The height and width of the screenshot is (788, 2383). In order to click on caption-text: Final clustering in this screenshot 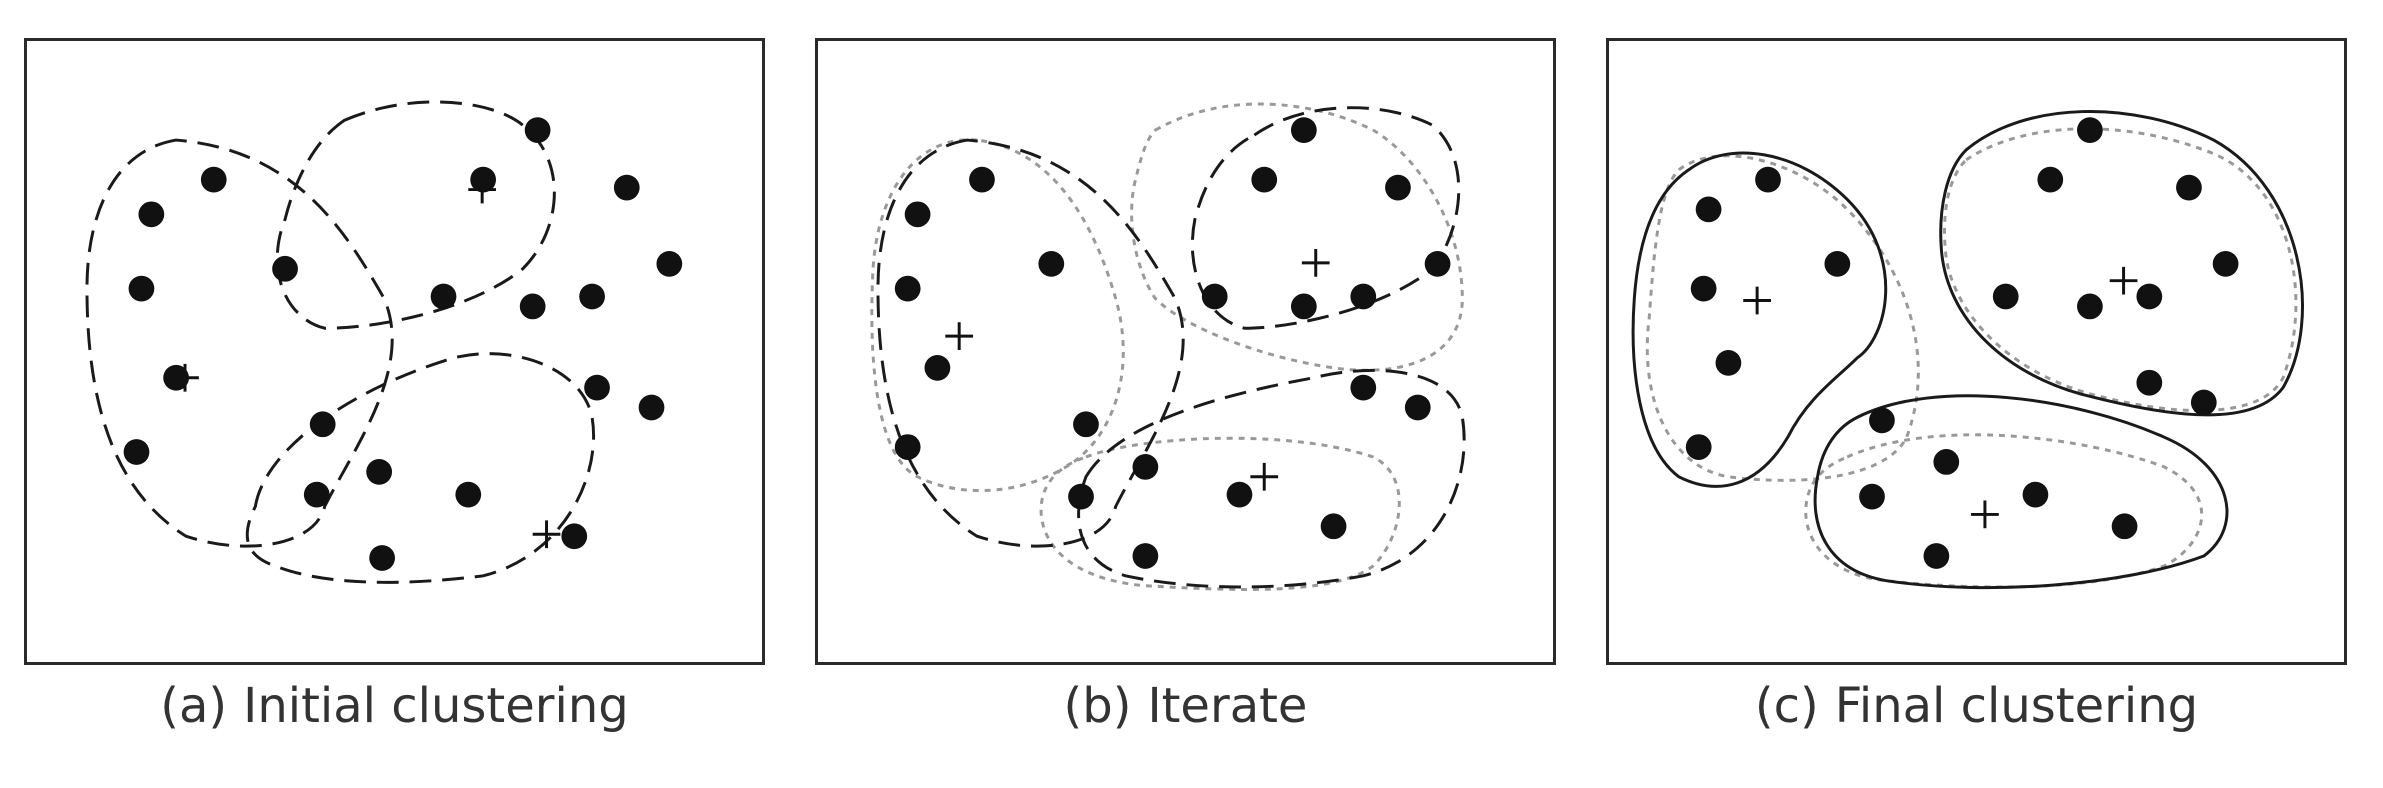, I will do `click(2016, 706)`.